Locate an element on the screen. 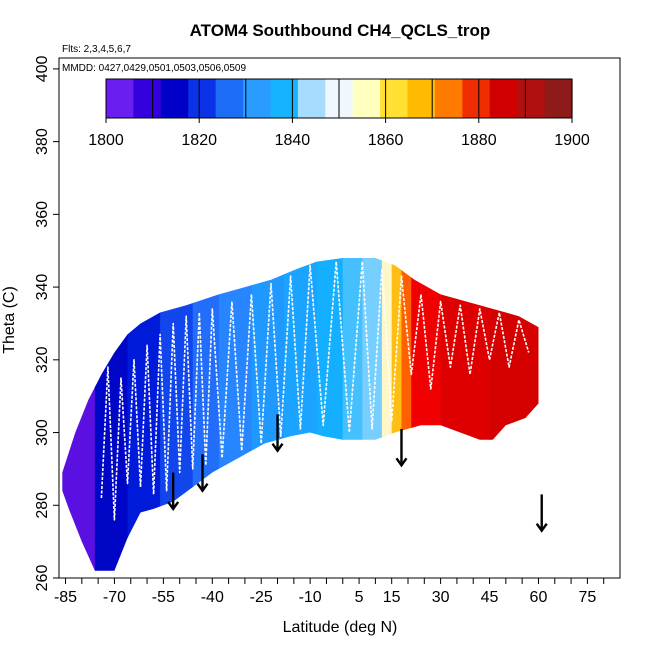 The width and height of the screenshot is (650, 650). x-axis-label: Latitude (deg N) is located at coordinates (340, 627).